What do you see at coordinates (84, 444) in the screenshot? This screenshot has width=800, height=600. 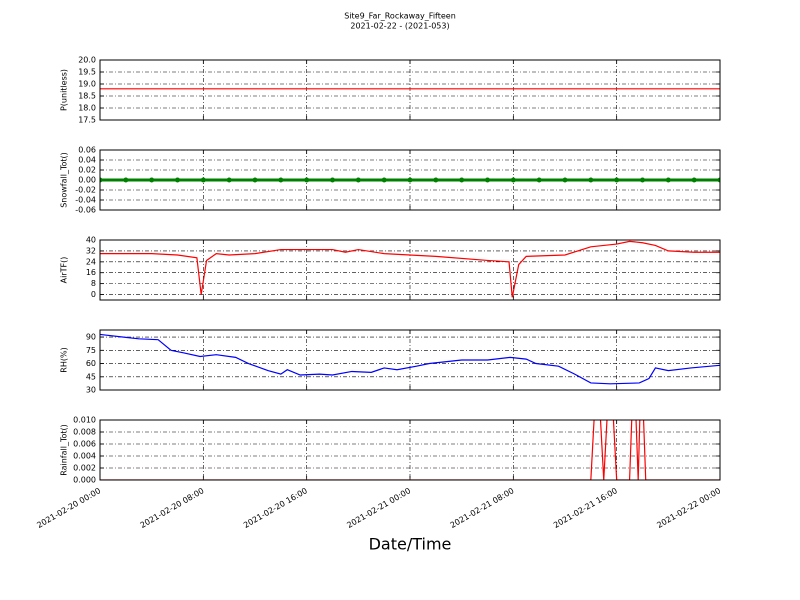 I see `y-tick-label: 0.006` at bounding box center [84, 444].